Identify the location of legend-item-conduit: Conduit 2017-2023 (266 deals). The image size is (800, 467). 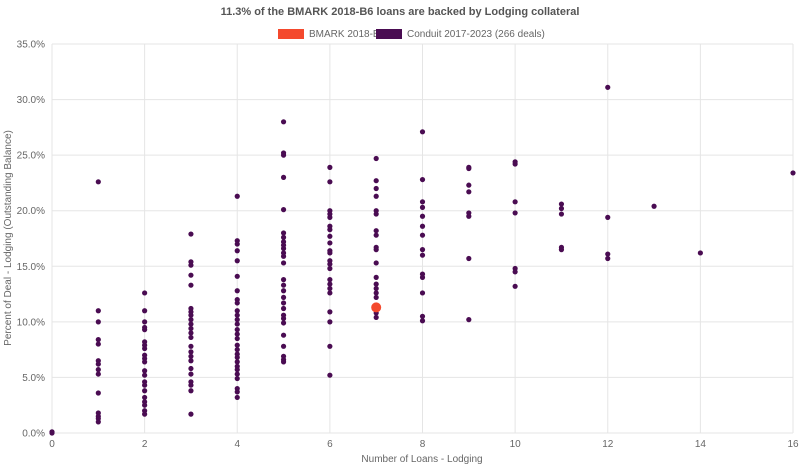
(460, 34).